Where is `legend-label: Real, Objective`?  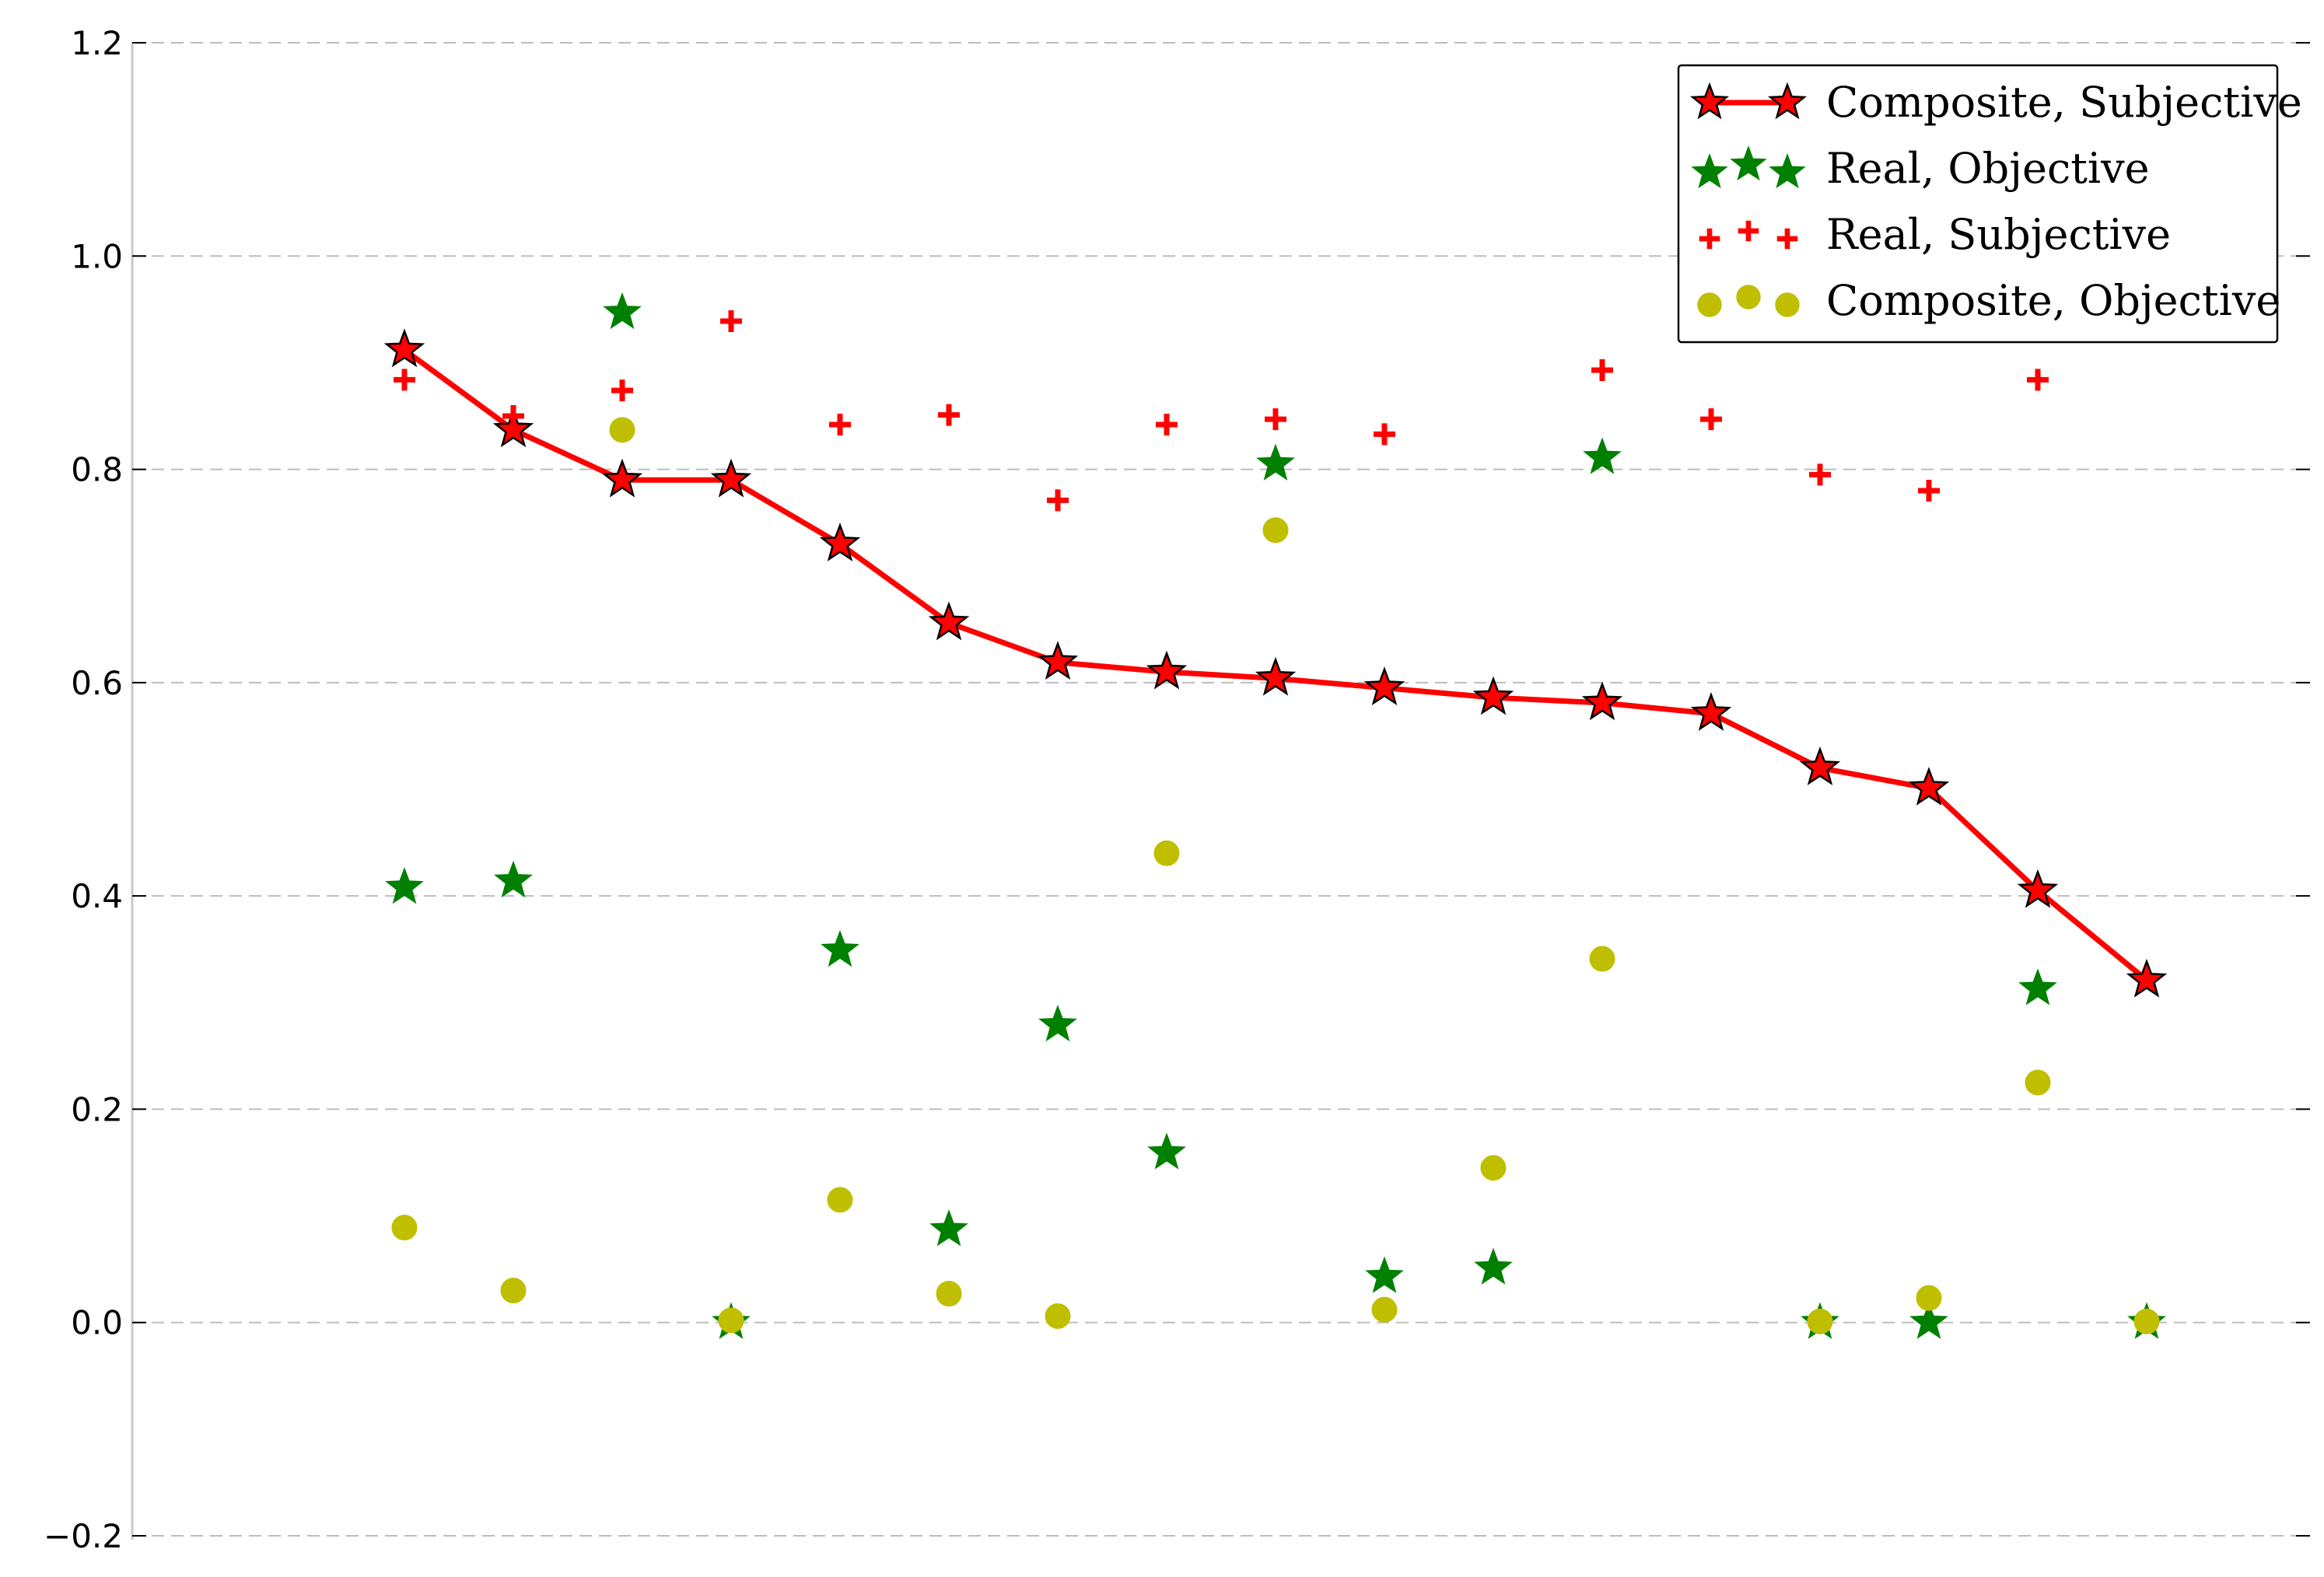
legend-label: Real, Objective is located at coordinates (1988, 168).